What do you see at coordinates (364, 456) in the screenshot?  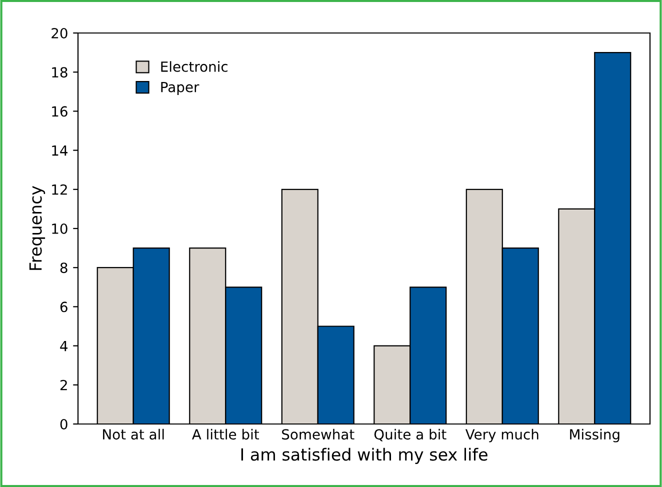 I see `x-axis-title: I am satisfied with my sex life` at bounding box center [364, 456].